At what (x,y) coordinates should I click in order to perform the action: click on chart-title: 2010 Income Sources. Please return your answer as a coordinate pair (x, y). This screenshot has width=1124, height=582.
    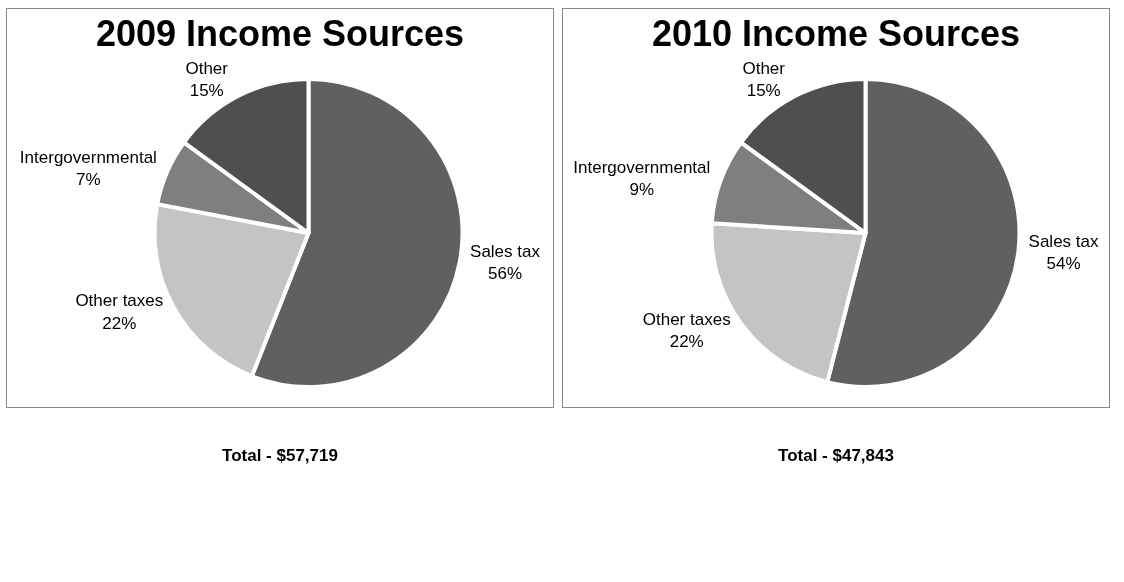
    Looking at the image, I should click on (836, 34).